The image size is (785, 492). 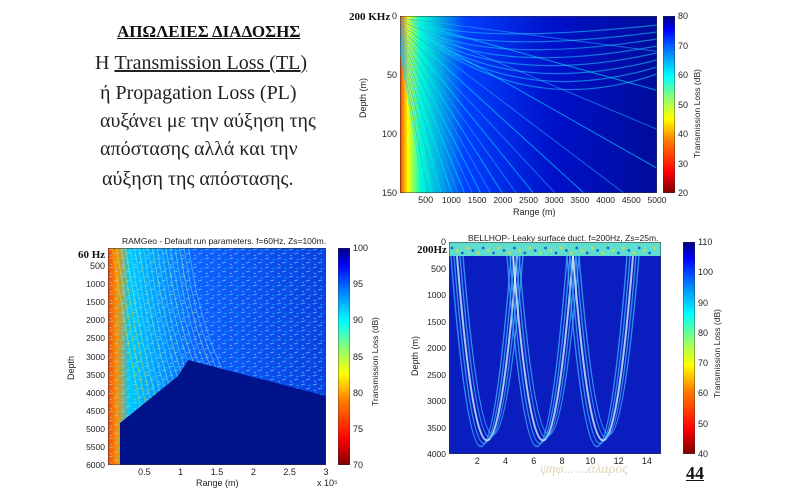 I want to click on x-tick-label: 3500, so click(x=580, y=200).